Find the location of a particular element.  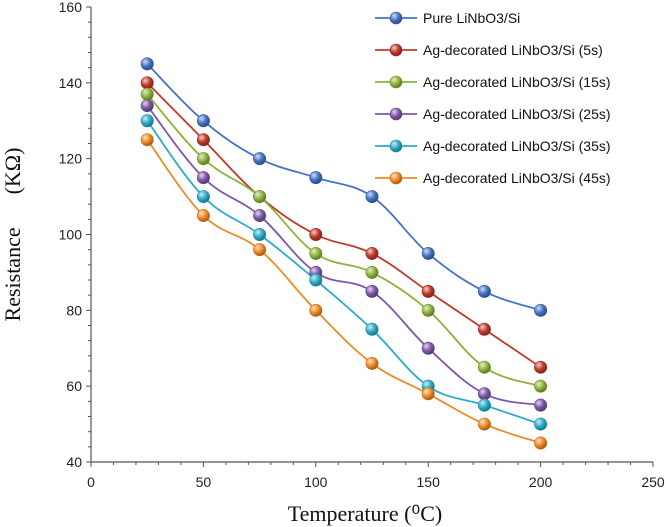

legend-label: Ag-decorated LiNbO3/Si (35s) is located at coordinates (517, 146).